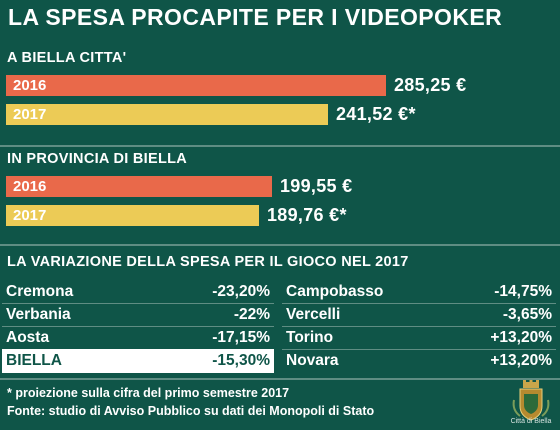 The width and height of the screenshot is (560, 430). I want to click on bar-value-label: 241,52 €*, so click(376, 114).